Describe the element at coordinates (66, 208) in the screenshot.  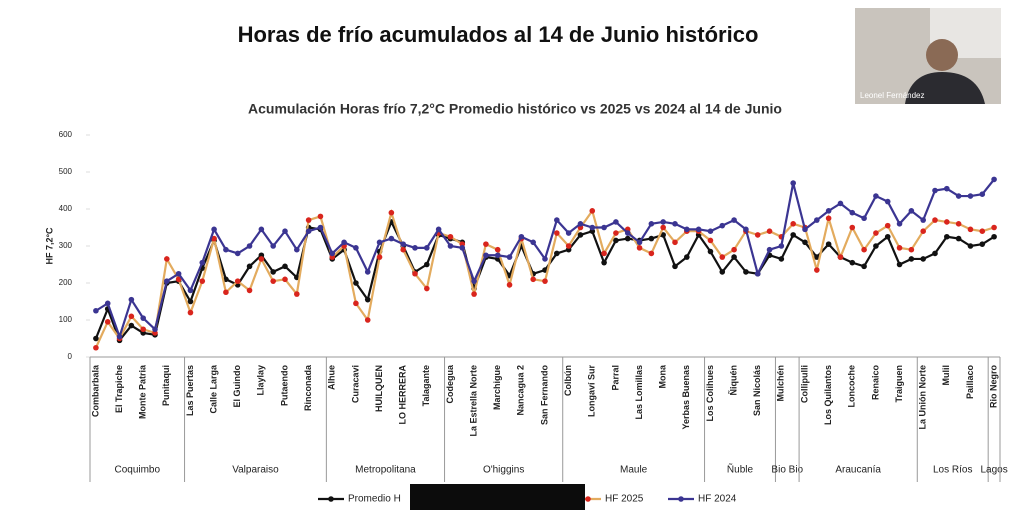
I see `y-tick-label: 400` at that location.